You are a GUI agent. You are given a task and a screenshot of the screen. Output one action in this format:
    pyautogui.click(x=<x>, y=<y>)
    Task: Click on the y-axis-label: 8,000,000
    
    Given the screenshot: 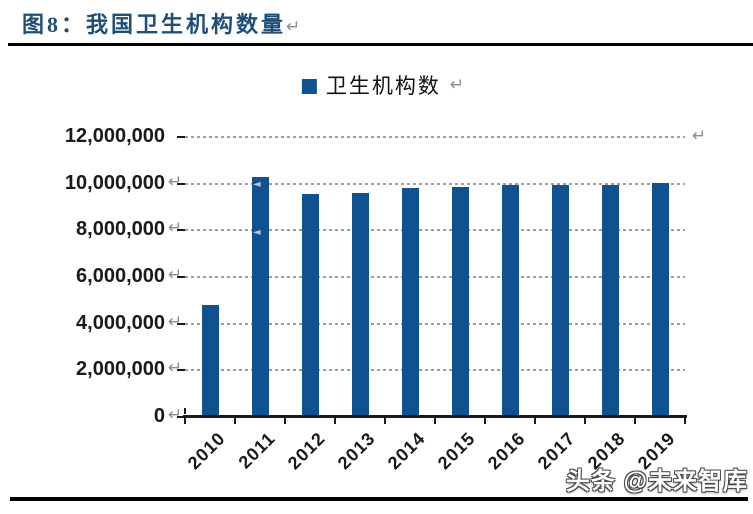 What is the action you would take?
    pyautogui.click(x=120, y=229)
    